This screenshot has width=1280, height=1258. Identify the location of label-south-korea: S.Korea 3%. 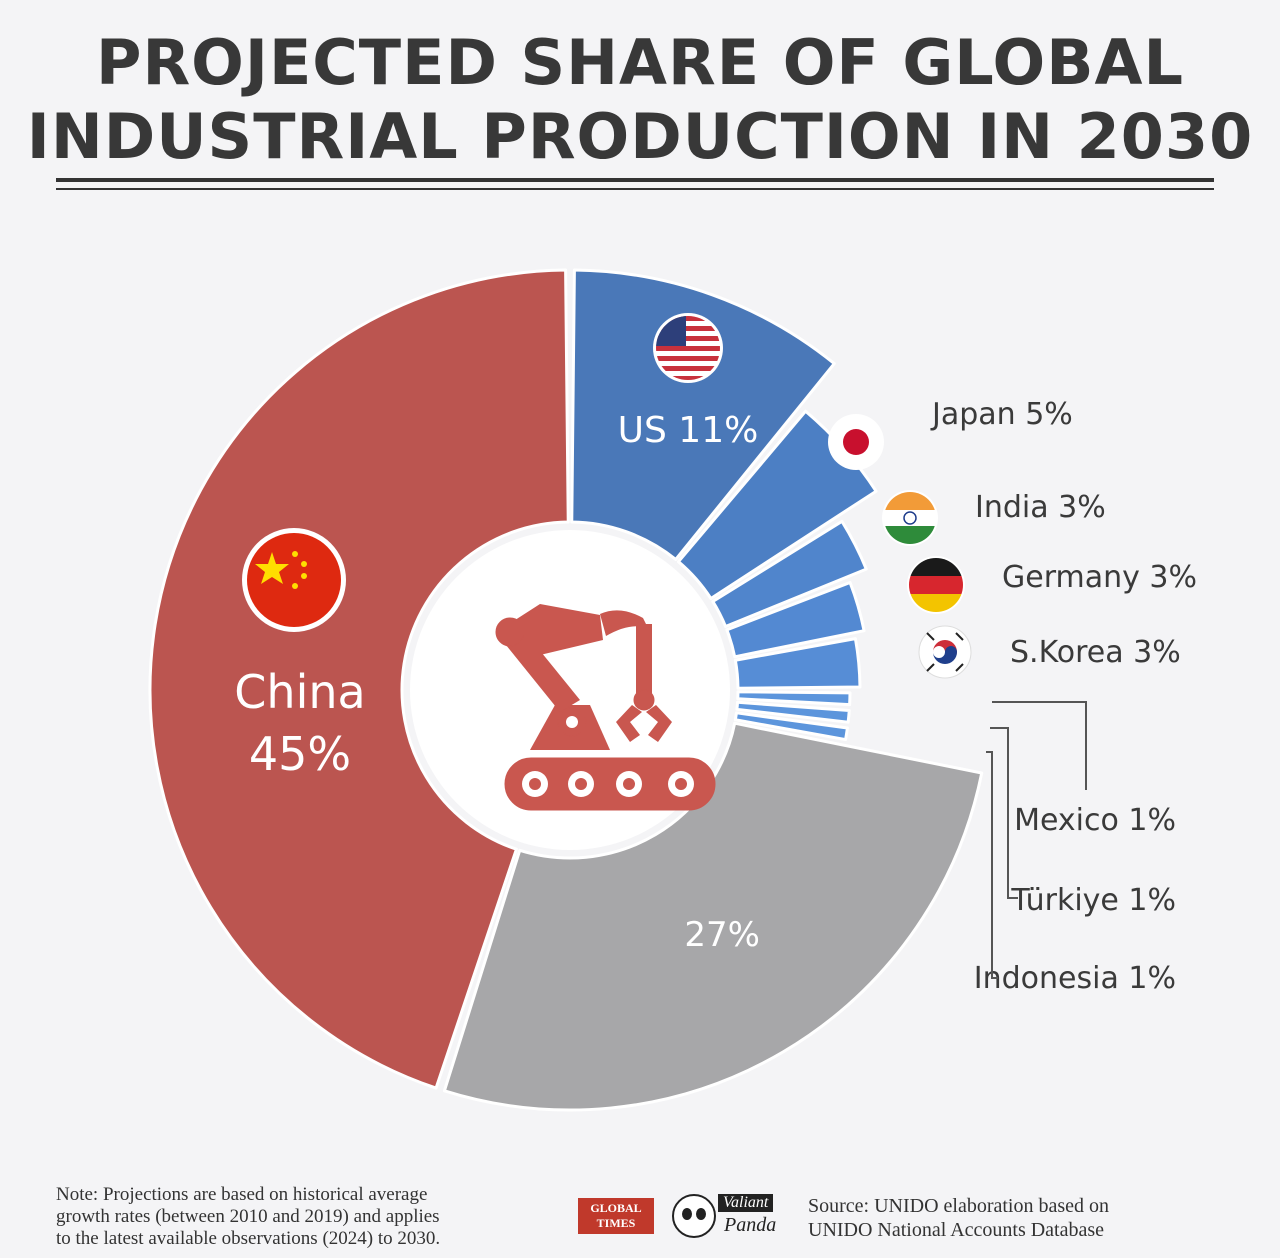
(1095, 652).